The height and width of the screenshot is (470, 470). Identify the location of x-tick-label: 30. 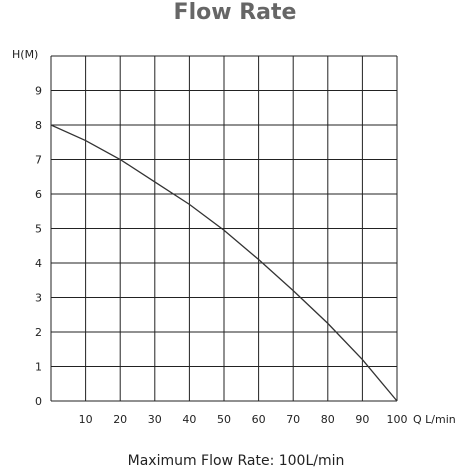
(155, 419).